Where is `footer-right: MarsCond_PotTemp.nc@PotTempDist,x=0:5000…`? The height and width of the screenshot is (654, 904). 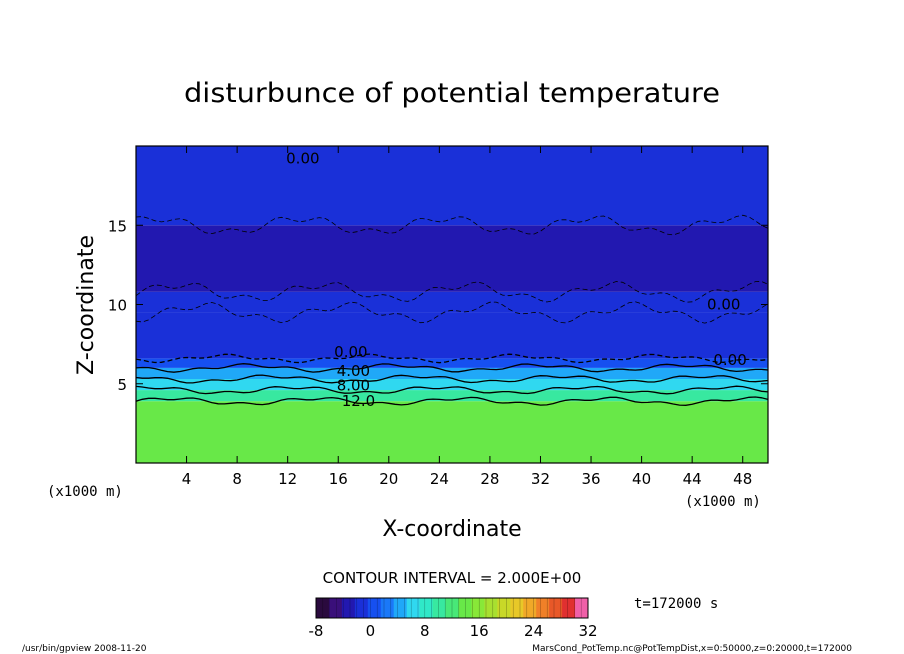 footer-right: MarsCond_PotTemp.nc@PotTempDist,x=0:5000… is located at coordinates (692, 649).